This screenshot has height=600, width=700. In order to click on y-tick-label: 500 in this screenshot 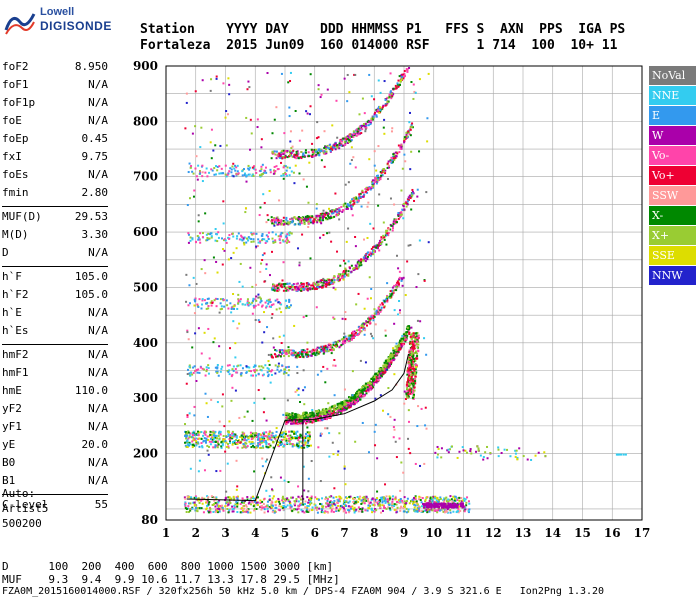, I will do `click(145, 287)`.